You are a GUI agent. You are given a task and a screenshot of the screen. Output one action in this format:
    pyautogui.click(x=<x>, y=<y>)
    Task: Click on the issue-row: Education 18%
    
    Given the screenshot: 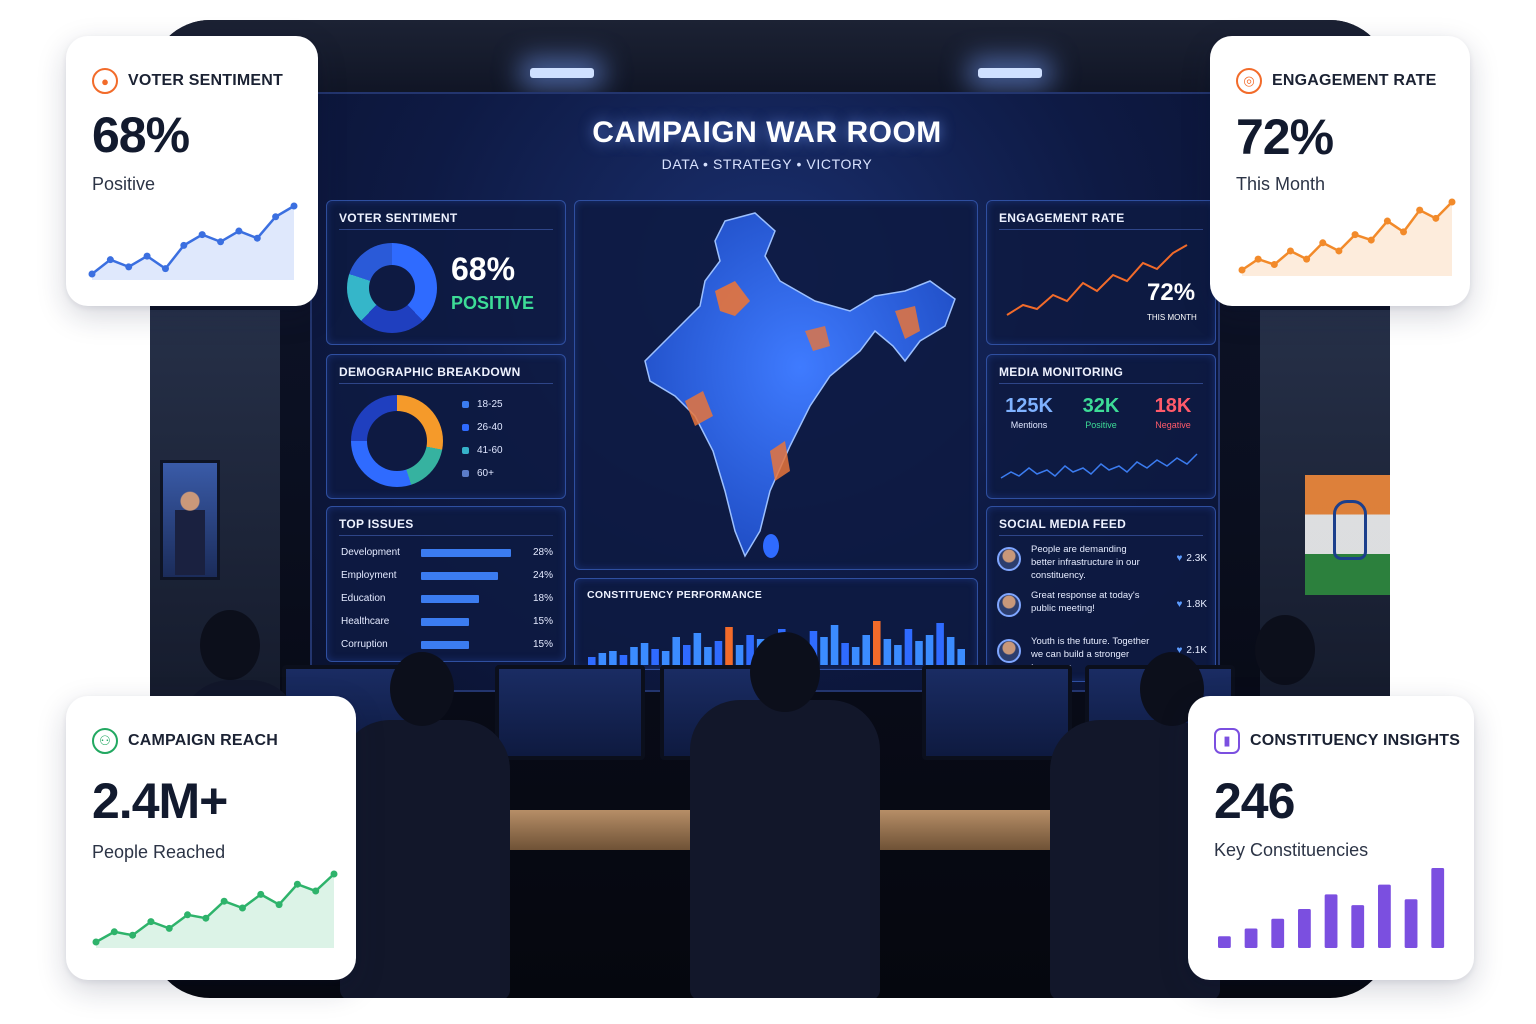 What is the action you would take?
    pyautogui.click(x=447, y=599)
    